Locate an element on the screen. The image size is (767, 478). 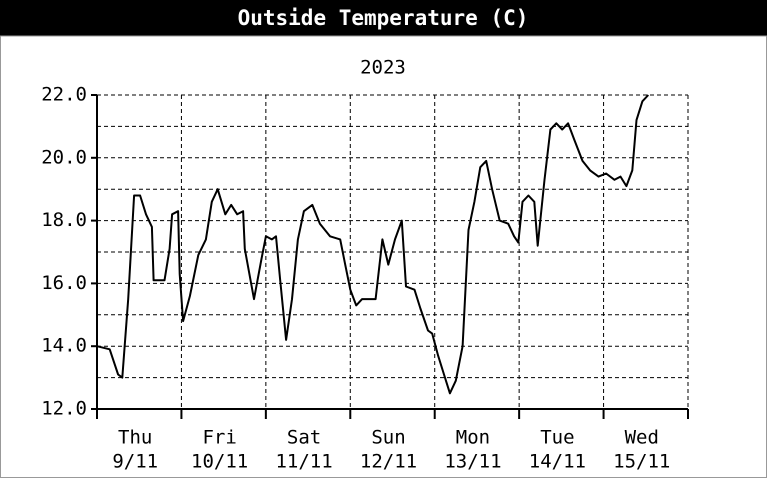
x-tick-label: 12/11 is located at coordinates (388, 462).